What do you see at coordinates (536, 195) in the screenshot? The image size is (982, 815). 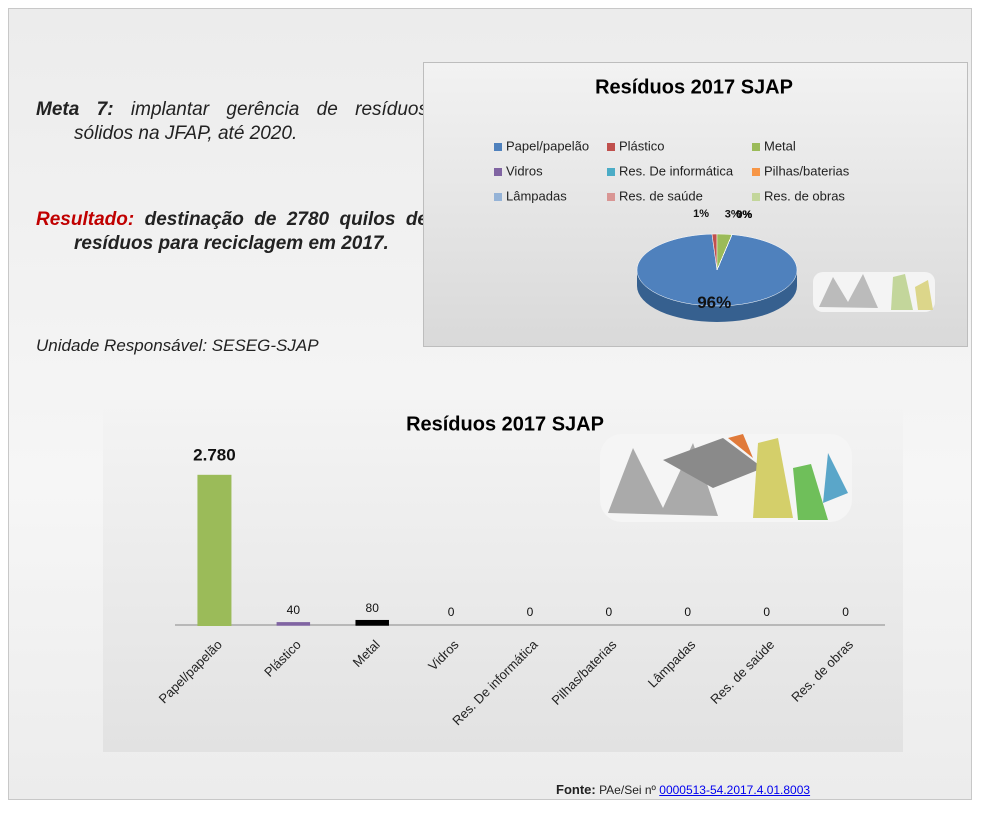 I see `legend-label: Lâmpadas` at bounding box center [536, 195].